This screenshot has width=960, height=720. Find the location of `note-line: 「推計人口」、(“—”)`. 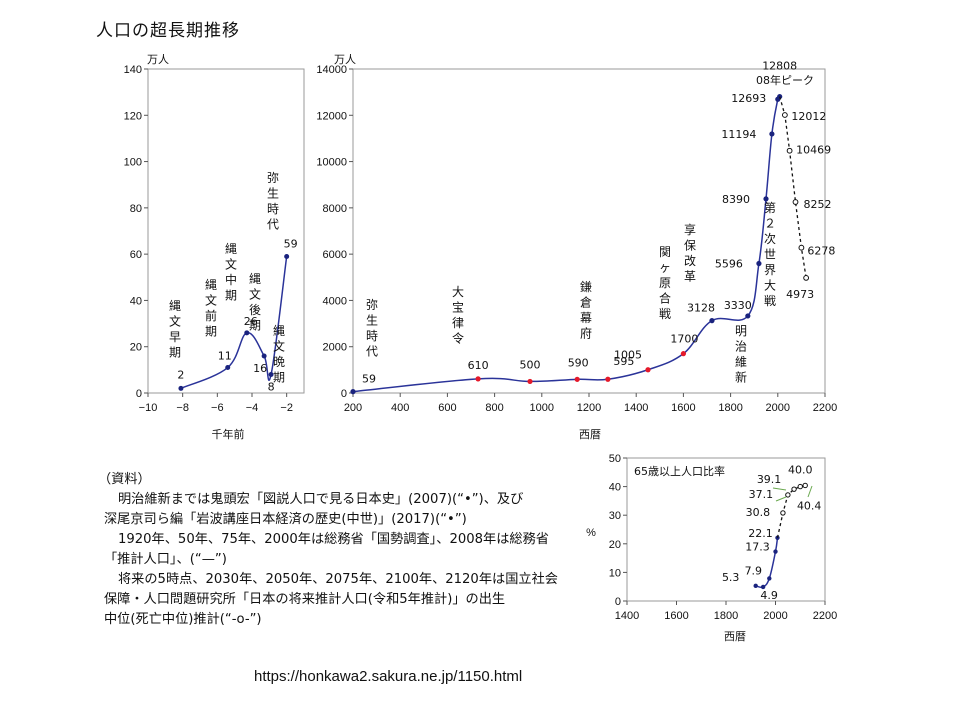

note-line: 「推計人口」、(“—”) is located at coordinates (165, 559).